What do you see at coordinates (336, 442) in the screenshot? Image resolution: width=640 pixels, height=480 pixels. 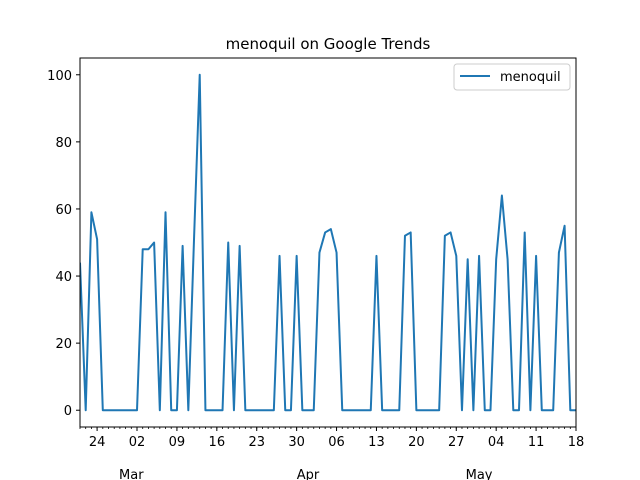 I see `x-tick-label: 06` at bounding box center [336, 442].